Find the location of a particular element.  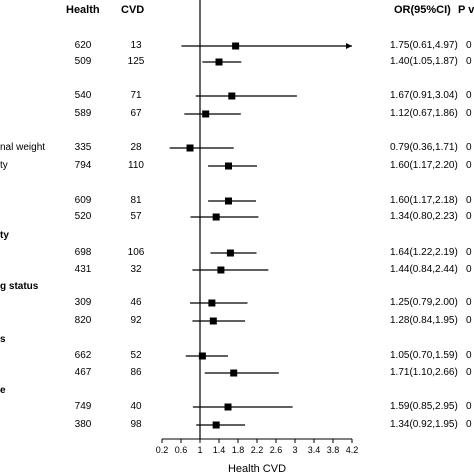

p-value-column-header: P v is located at coordinates (466, 10).